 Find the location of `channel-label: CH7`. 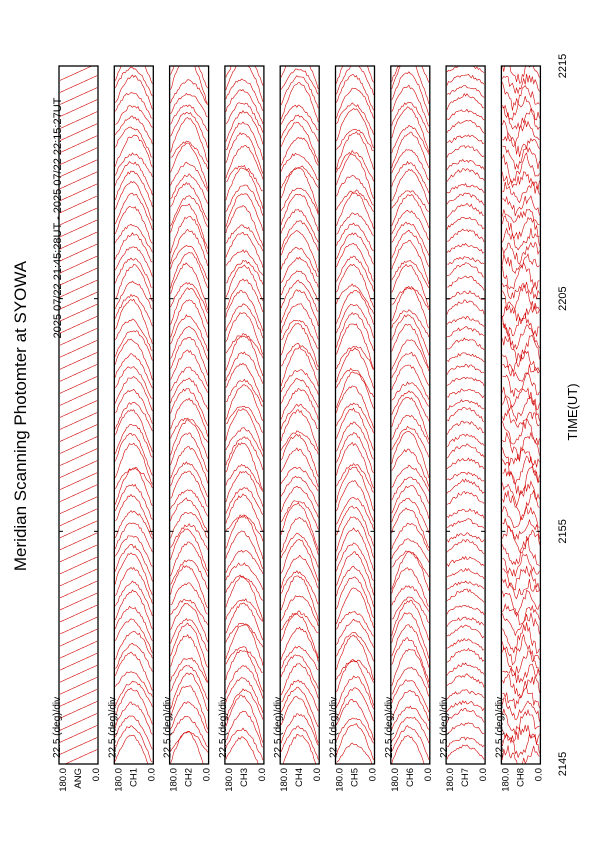

channel-label: CH7 is located at coordinates (465, 777).